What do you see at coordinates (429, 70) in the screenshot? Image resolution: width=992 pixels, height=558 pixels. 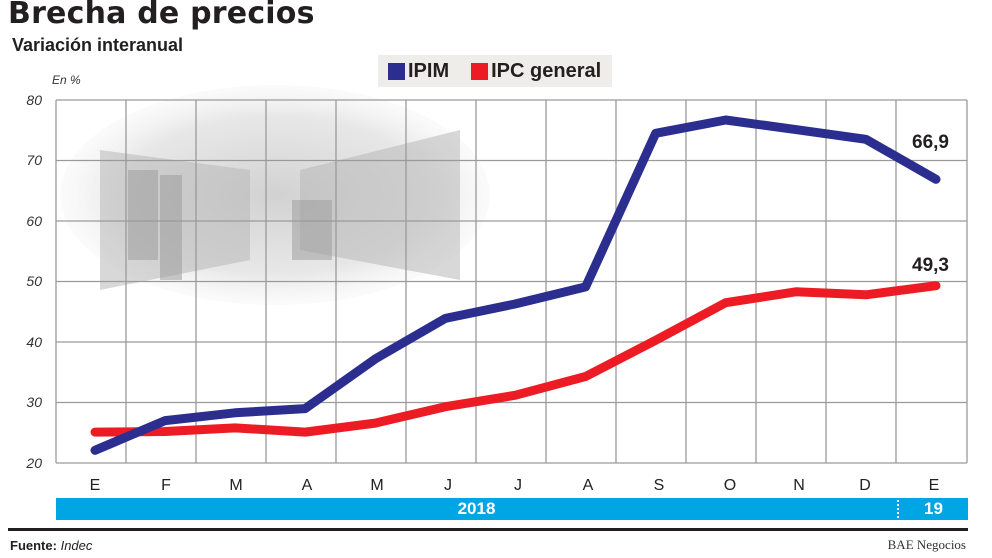 I see `legend-label-ipim: IPIM` at bounding box center [429, 70].